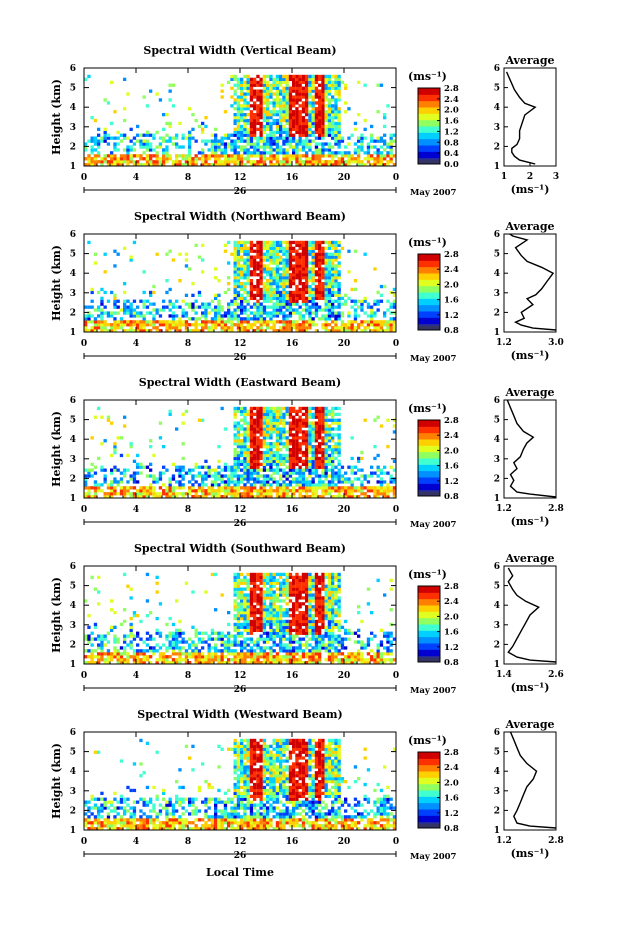  What do you see at coordinates (530, 177) in the screenshot?
I see `average-x-tick-label: 2` at bounding box center [530, 177].